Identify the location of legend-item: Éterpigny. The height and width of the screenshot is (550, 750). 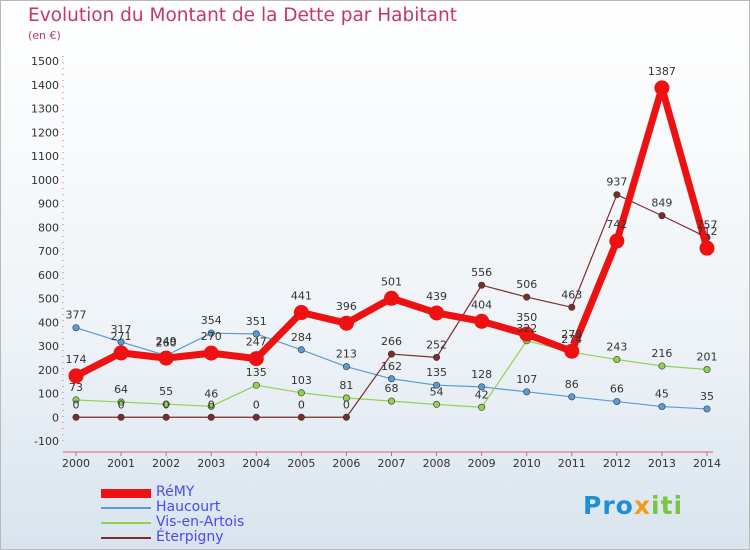
(231, 537).